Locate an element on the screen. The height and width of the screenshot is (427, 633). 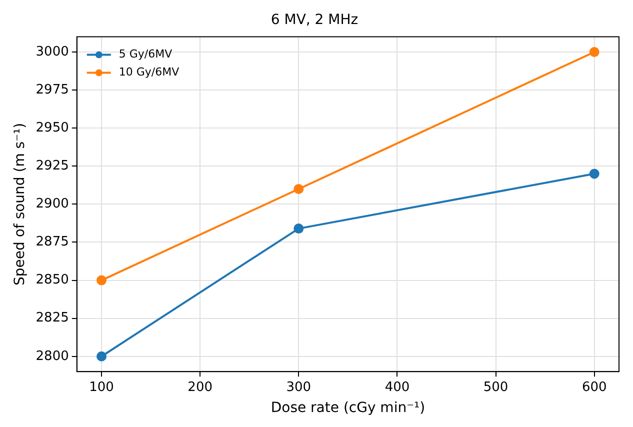
y-tick-label: 2925 is located at coordinates (52, 166).